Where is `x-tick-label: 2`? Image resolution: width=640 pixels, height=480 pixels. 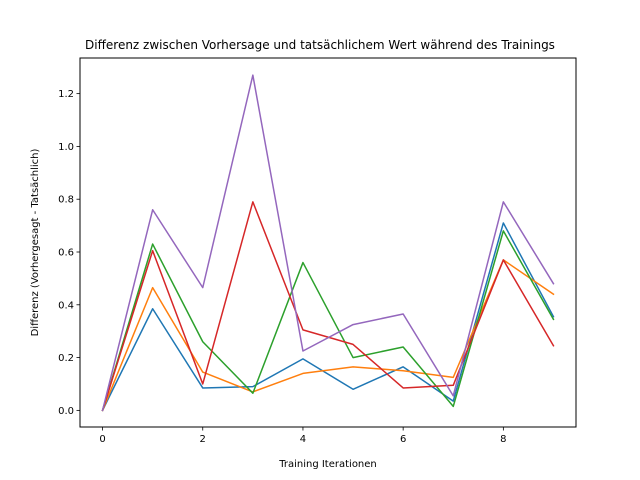 x-tick-label: 2 is located at coordinates (203, 439).